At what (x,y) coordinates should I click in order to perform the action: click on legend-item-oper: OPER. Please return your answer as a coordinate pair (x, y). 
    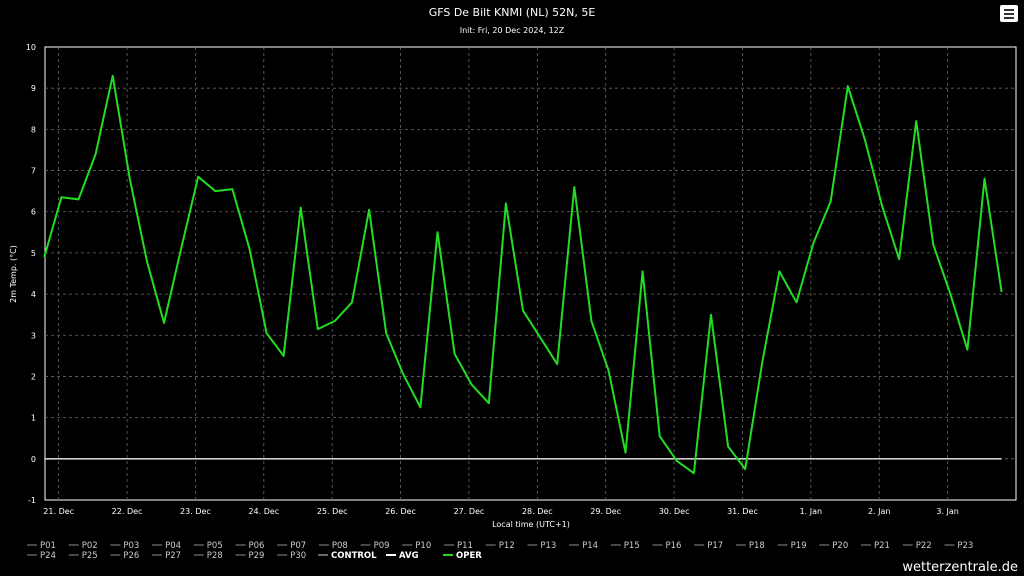
    Looking at the image, I should click on (462, 556).